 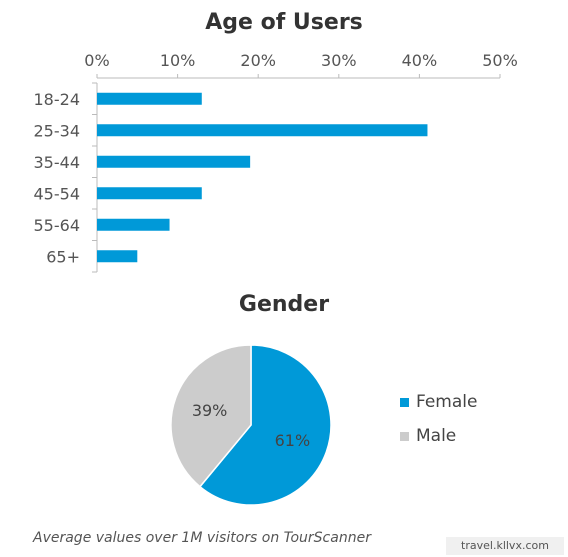 I want to click on x-tick-label: 50%, so click(x=500, y=60).